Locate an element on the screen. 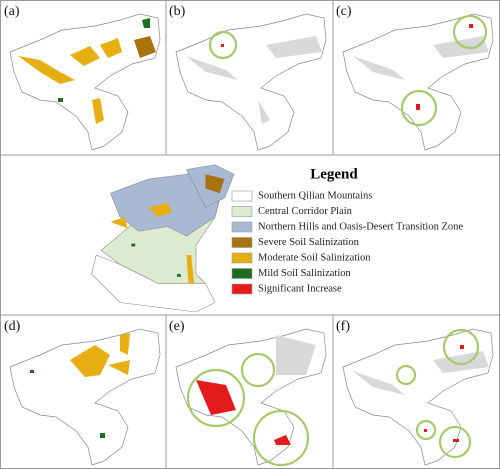  map-b is located at coordinates (251, 82).